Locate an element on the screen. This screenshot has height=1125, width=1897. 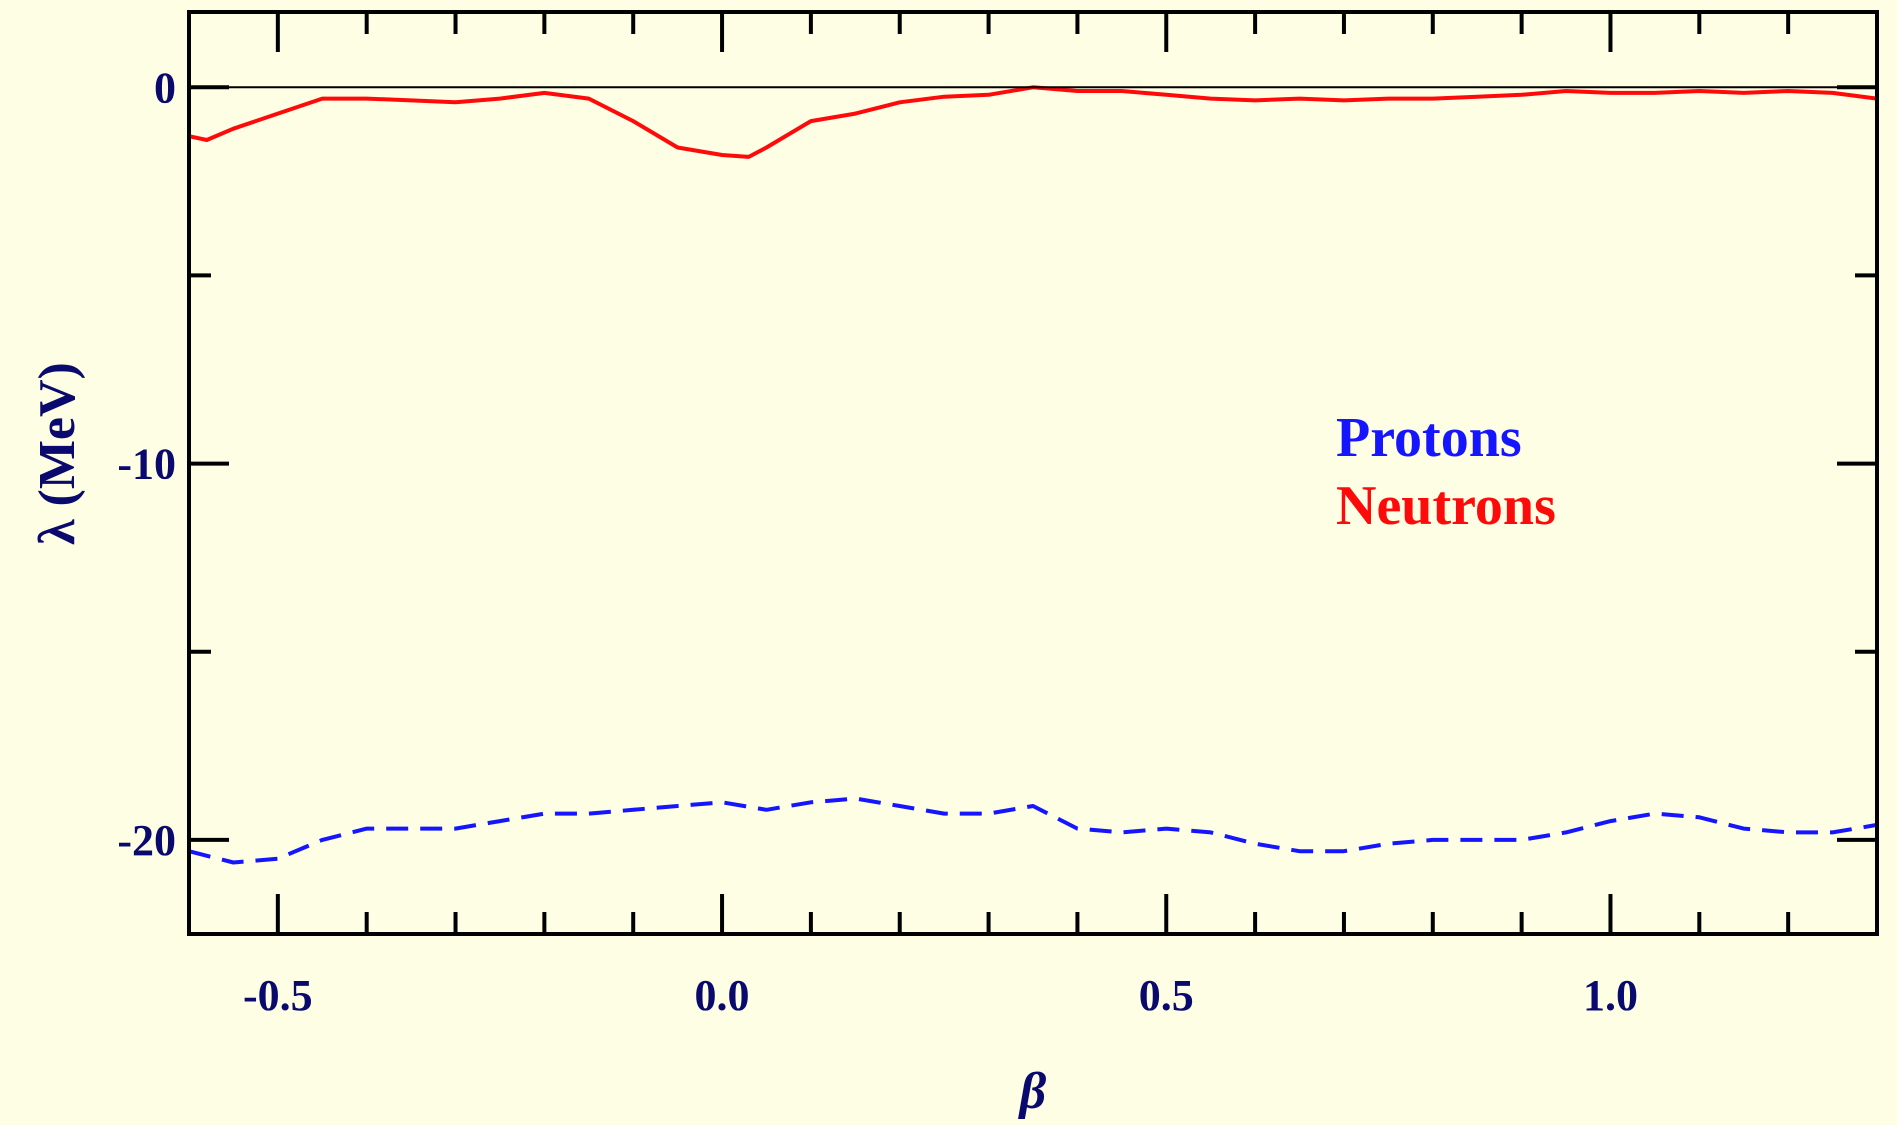
y-tick-label: -10 is located at coordinates (146, 464).